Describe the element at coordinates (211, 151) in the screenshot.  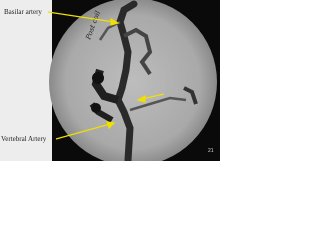
I see `slide-number: 21` at that location.